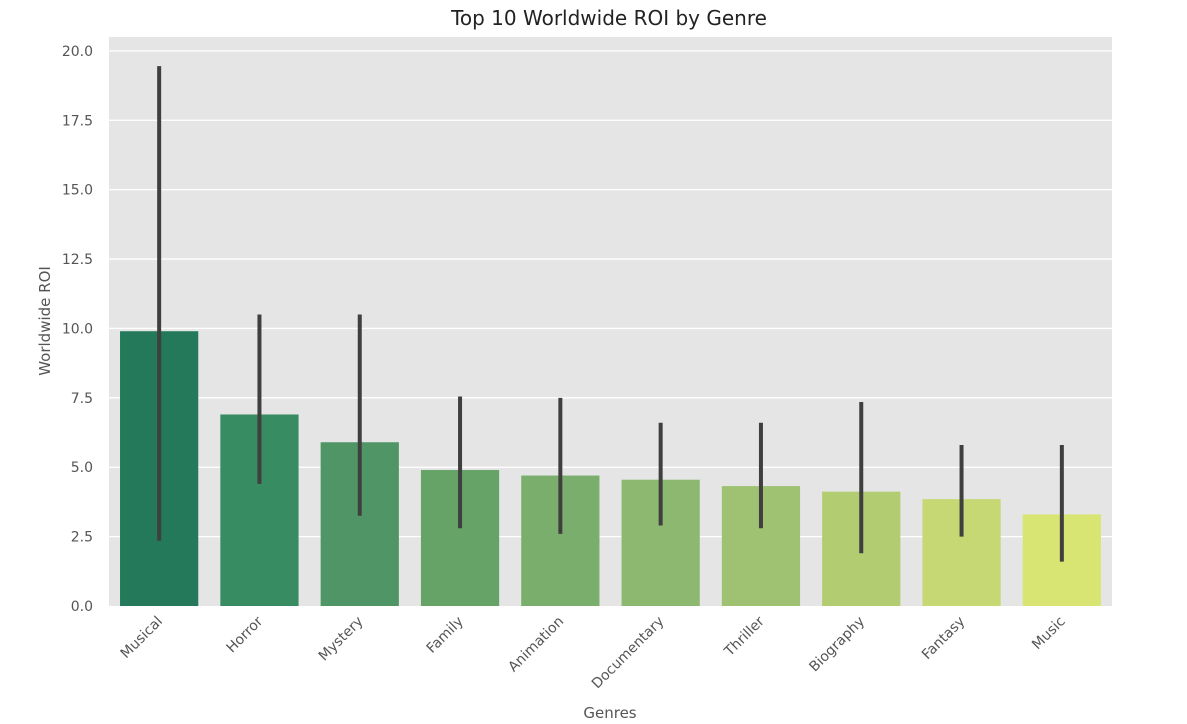 The height and width of the screenshot is (724, 1187). I want to click on y-axis-ticks: 0.0 2.5 5.0 7.5 10.0 12.5 15.0 17.5 20.0, so click(77, 329).